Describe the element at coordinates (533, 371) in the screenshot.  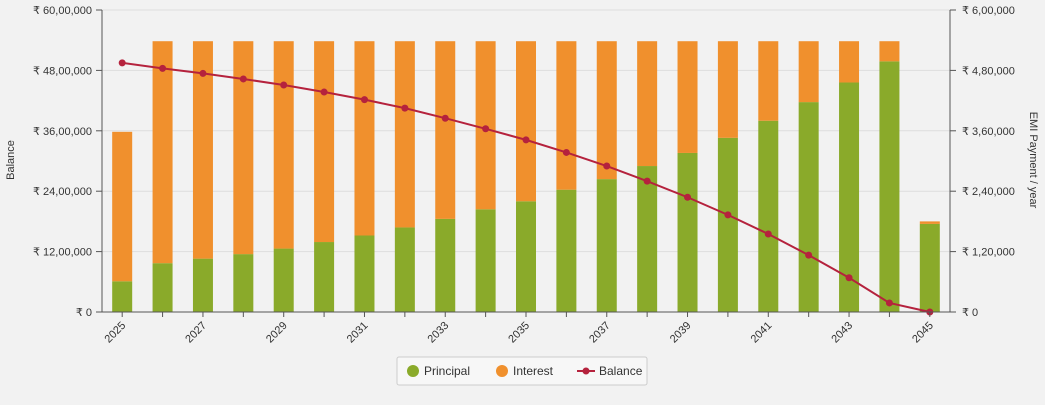
I see `legend-interest-label: Interest` at that location.